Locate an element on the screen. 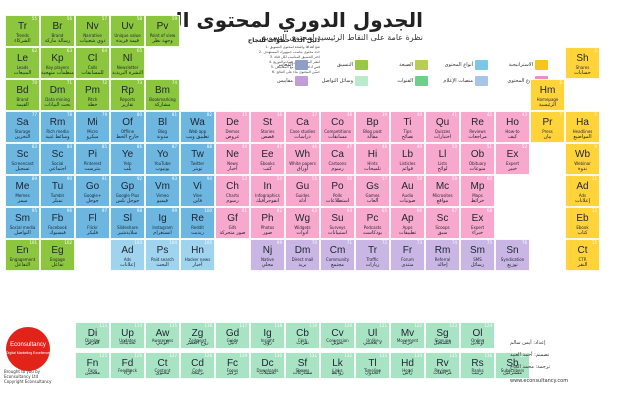 Image resolution: width=638 pixels, height=402 pixels. element-arabic-label: ترتيب is located at coordinates (477, 373).